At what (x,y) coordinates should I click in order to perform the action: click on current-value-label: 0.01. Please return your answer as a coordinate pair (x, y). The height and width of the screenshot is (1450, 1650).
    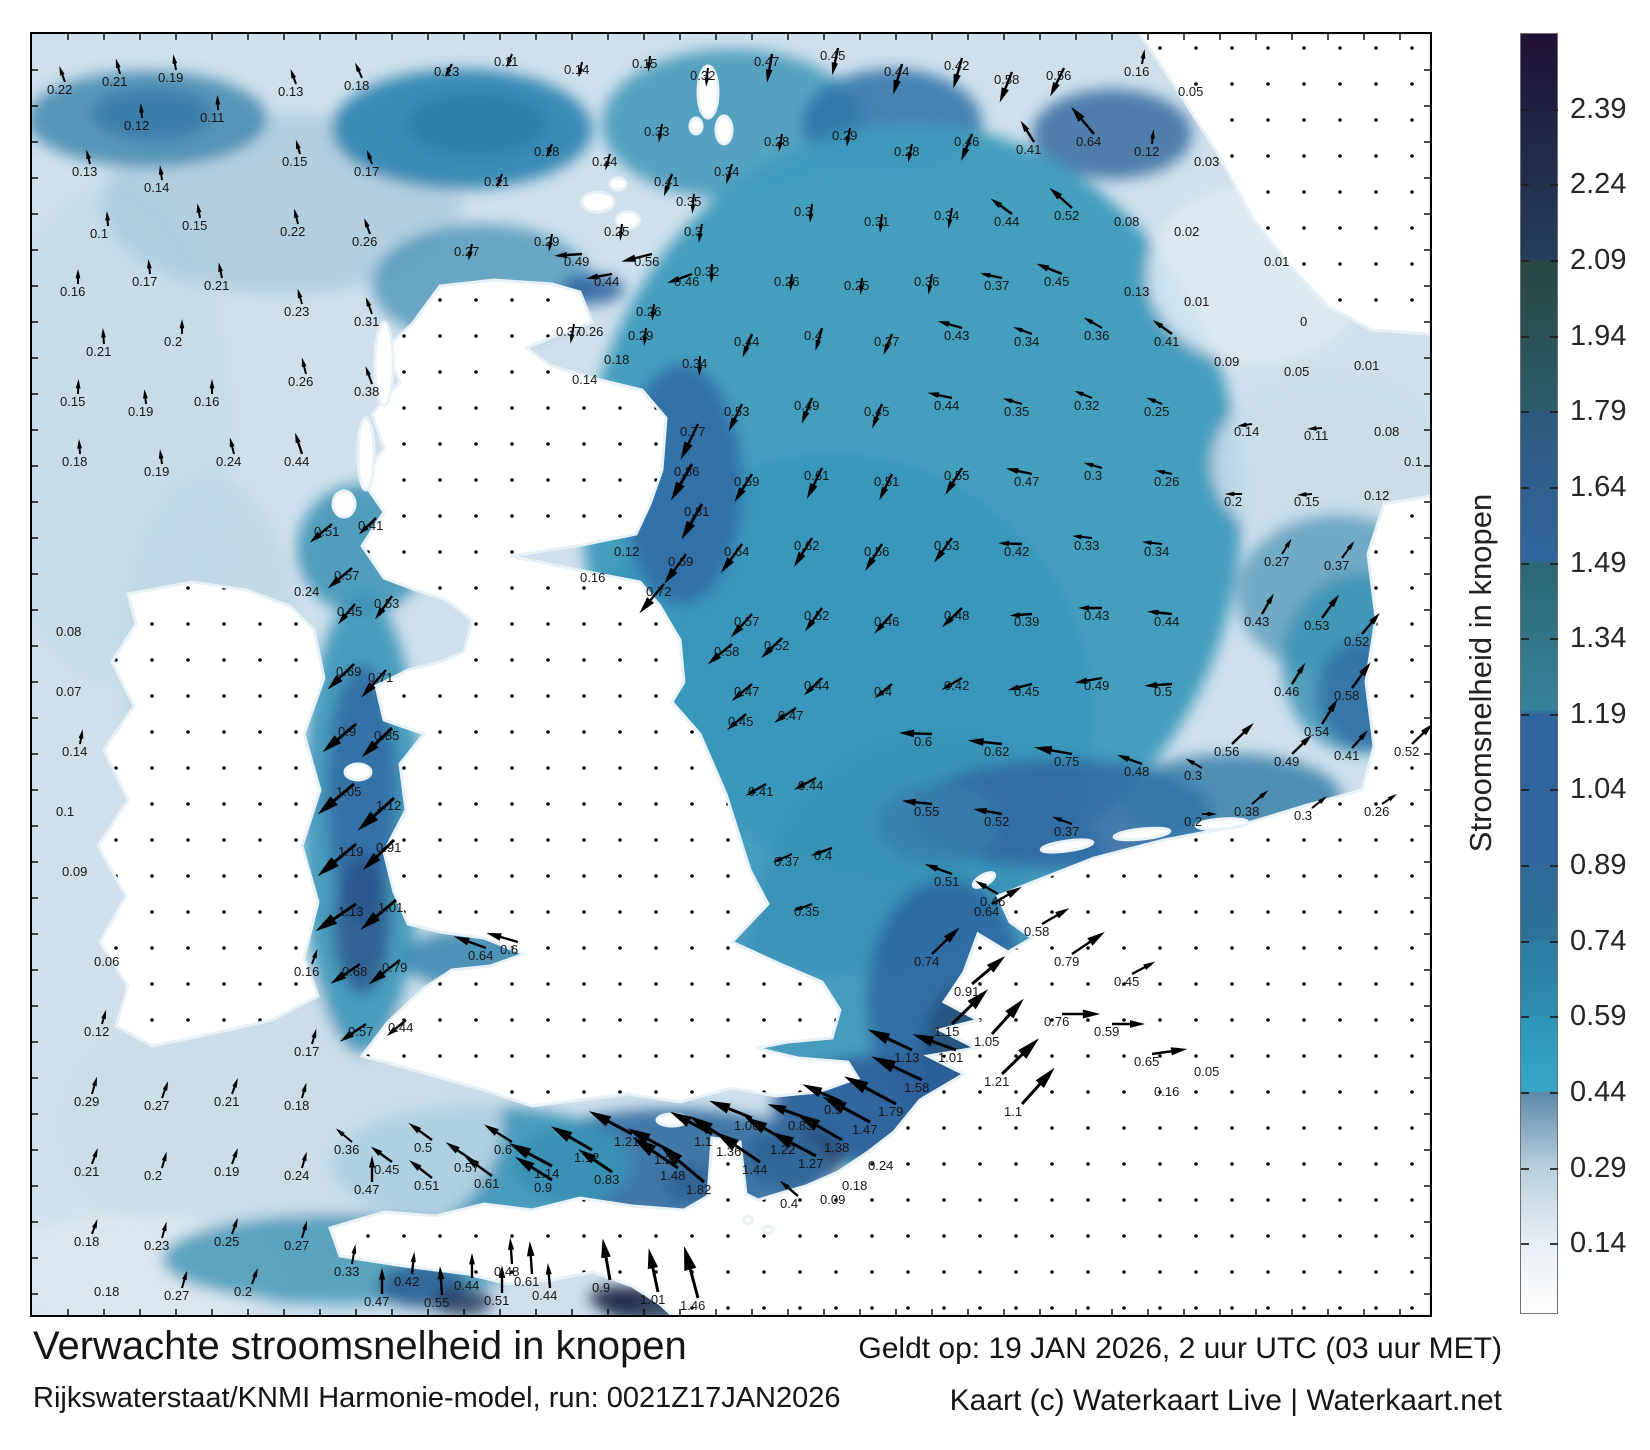
    Looking at the image, I should click on (1276, 261).